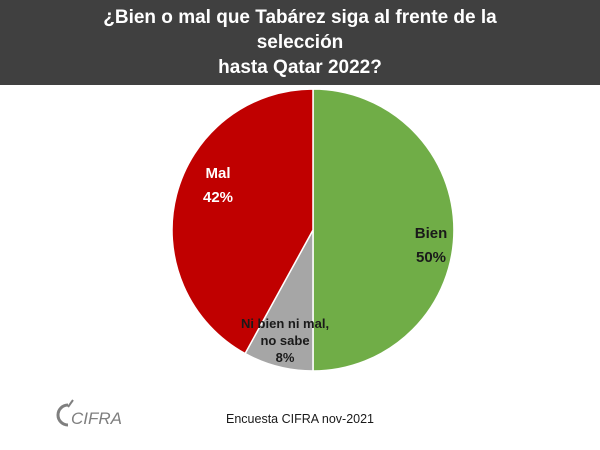 The width and height of the screenshot is (600, 450). What do you see at coordinates (218, 185) in the screenshot?
I see `slice-label-mal: Mal 42%` at bounding box center [218, 185].